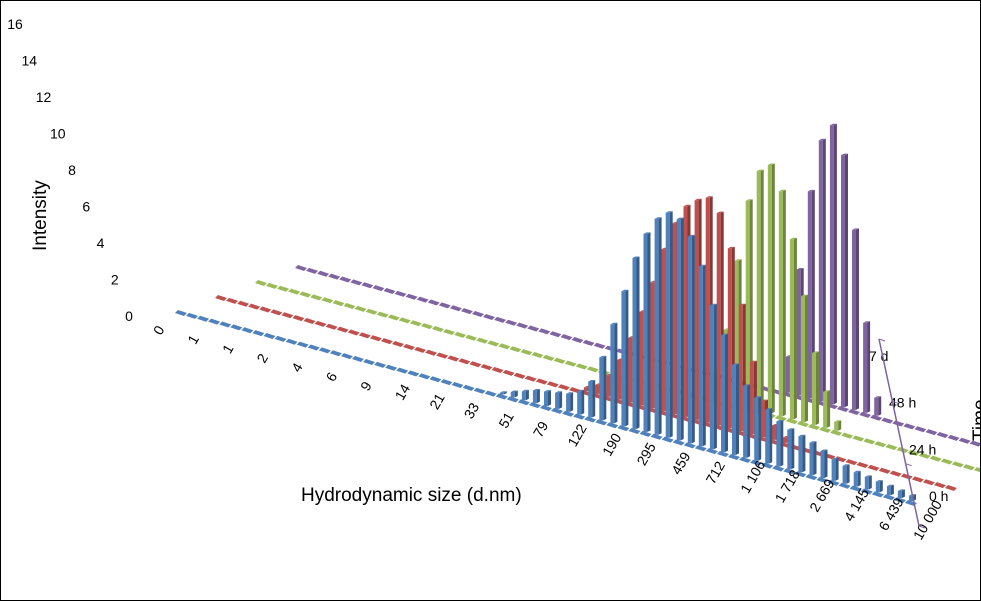 This screenshot has height=601, width=981. What do you see at coordinates (115, 280) in the screenshot?
I see `y-tick-label: 2` at bounding box center [115, 280].